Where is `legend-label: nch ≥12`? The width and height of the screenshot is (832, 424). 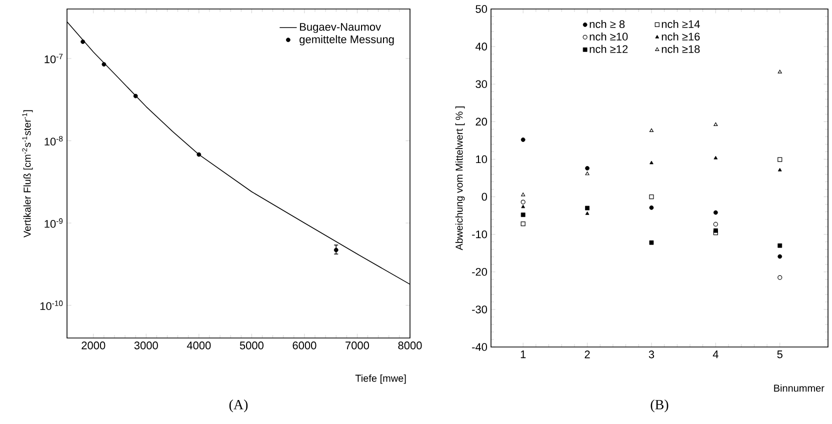
legend-label: nch ≥12 is located at coordinates (609, 48).